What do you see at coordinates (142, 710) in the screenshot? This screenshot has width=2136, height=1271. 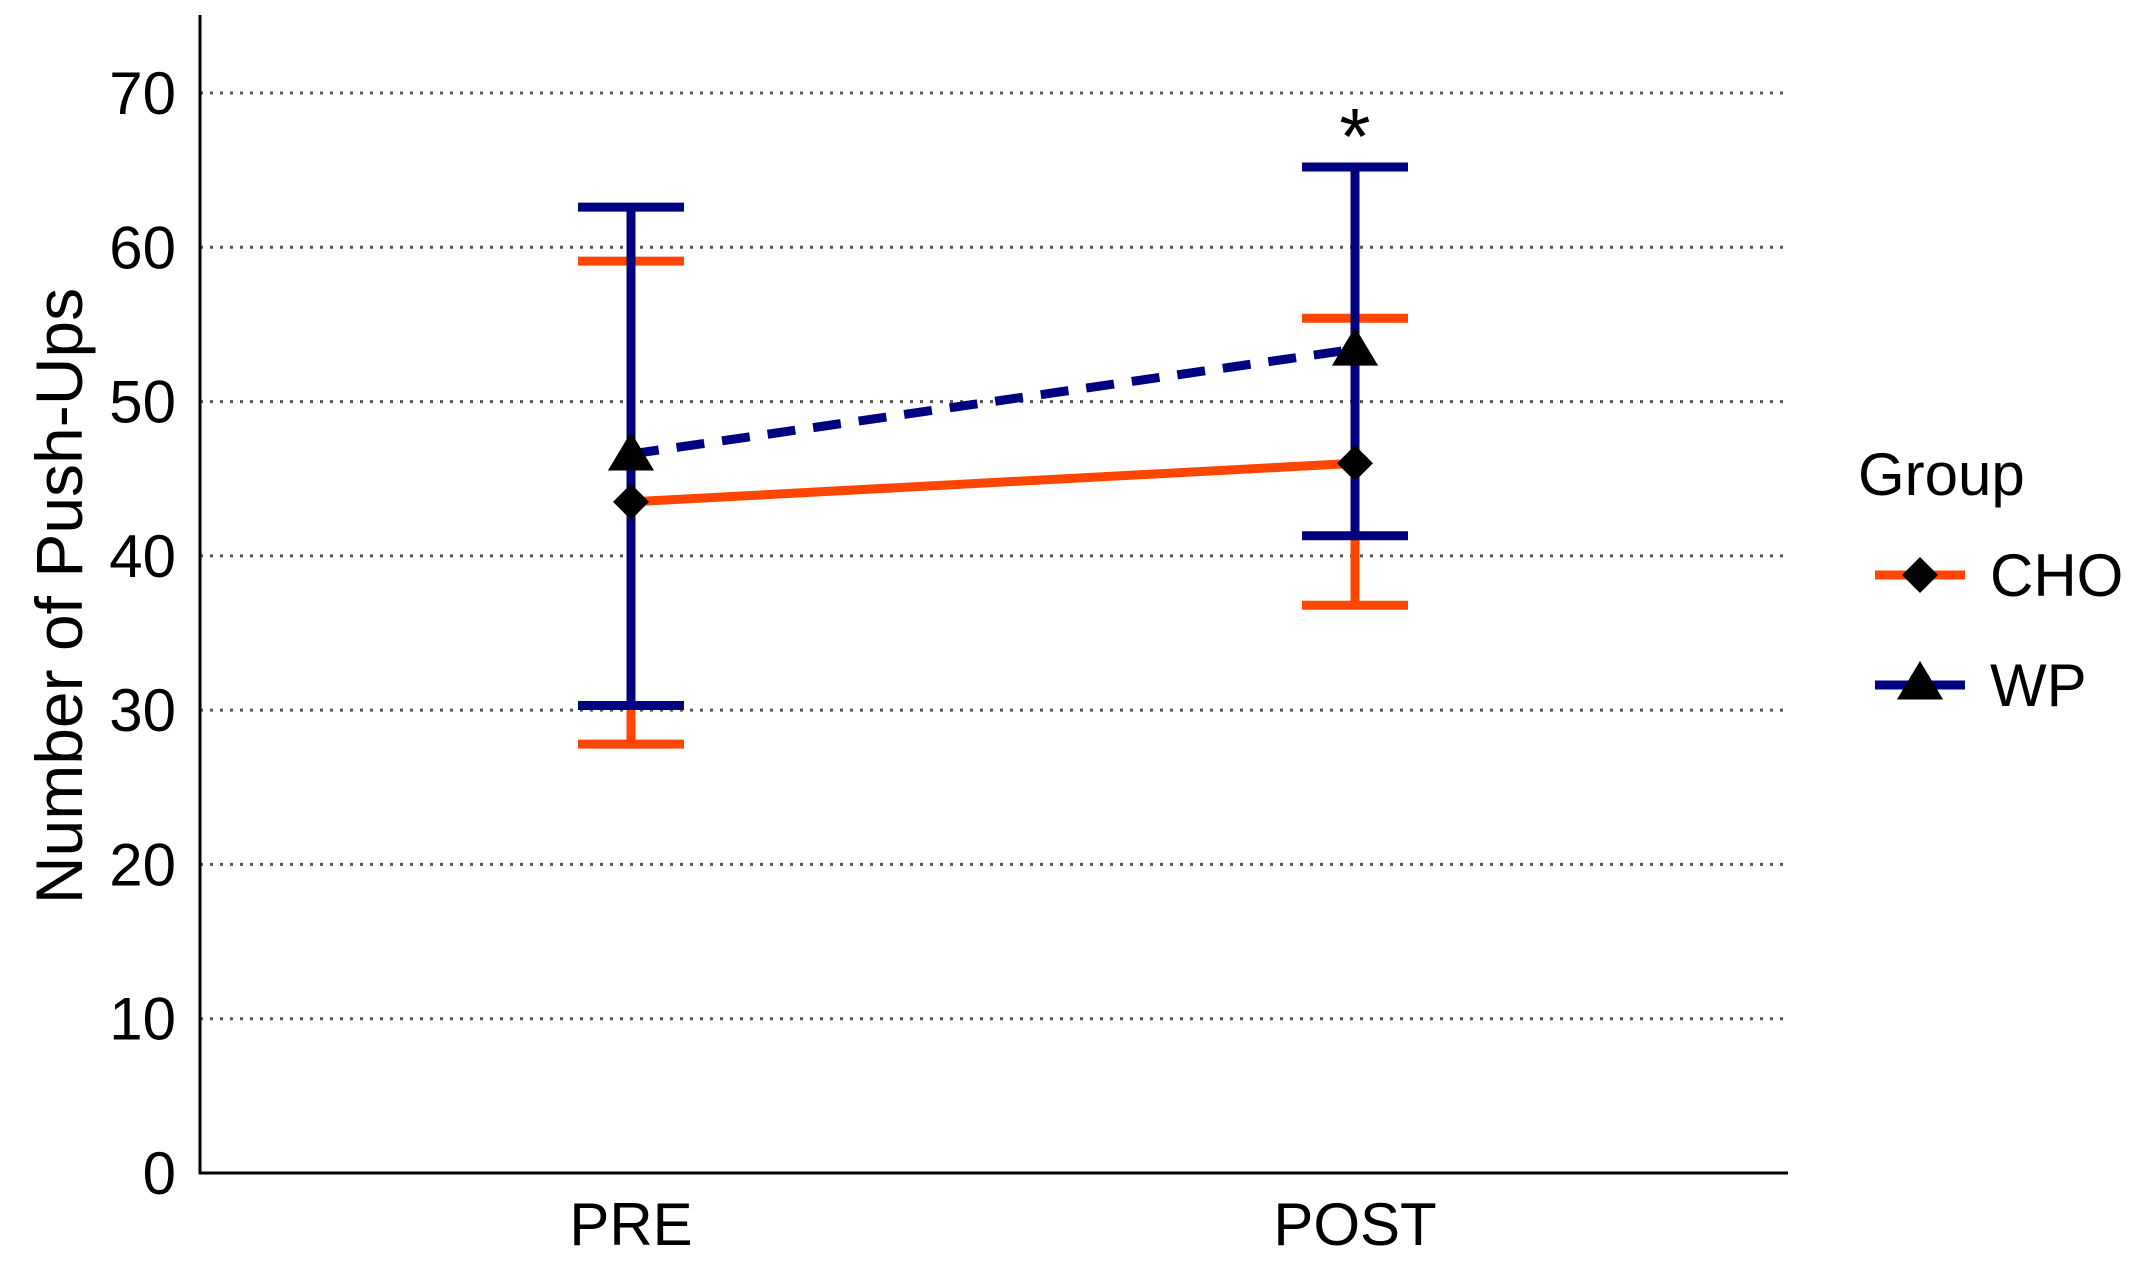 I see `y-tick-label: 30` at bounding box center [142, 710].